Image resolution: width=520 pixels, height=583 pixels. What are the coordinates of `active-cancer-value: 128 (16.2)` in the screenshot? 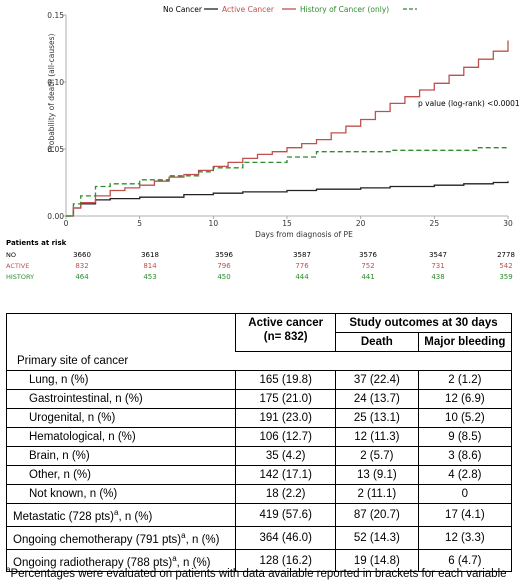 It's located at (285, 560).